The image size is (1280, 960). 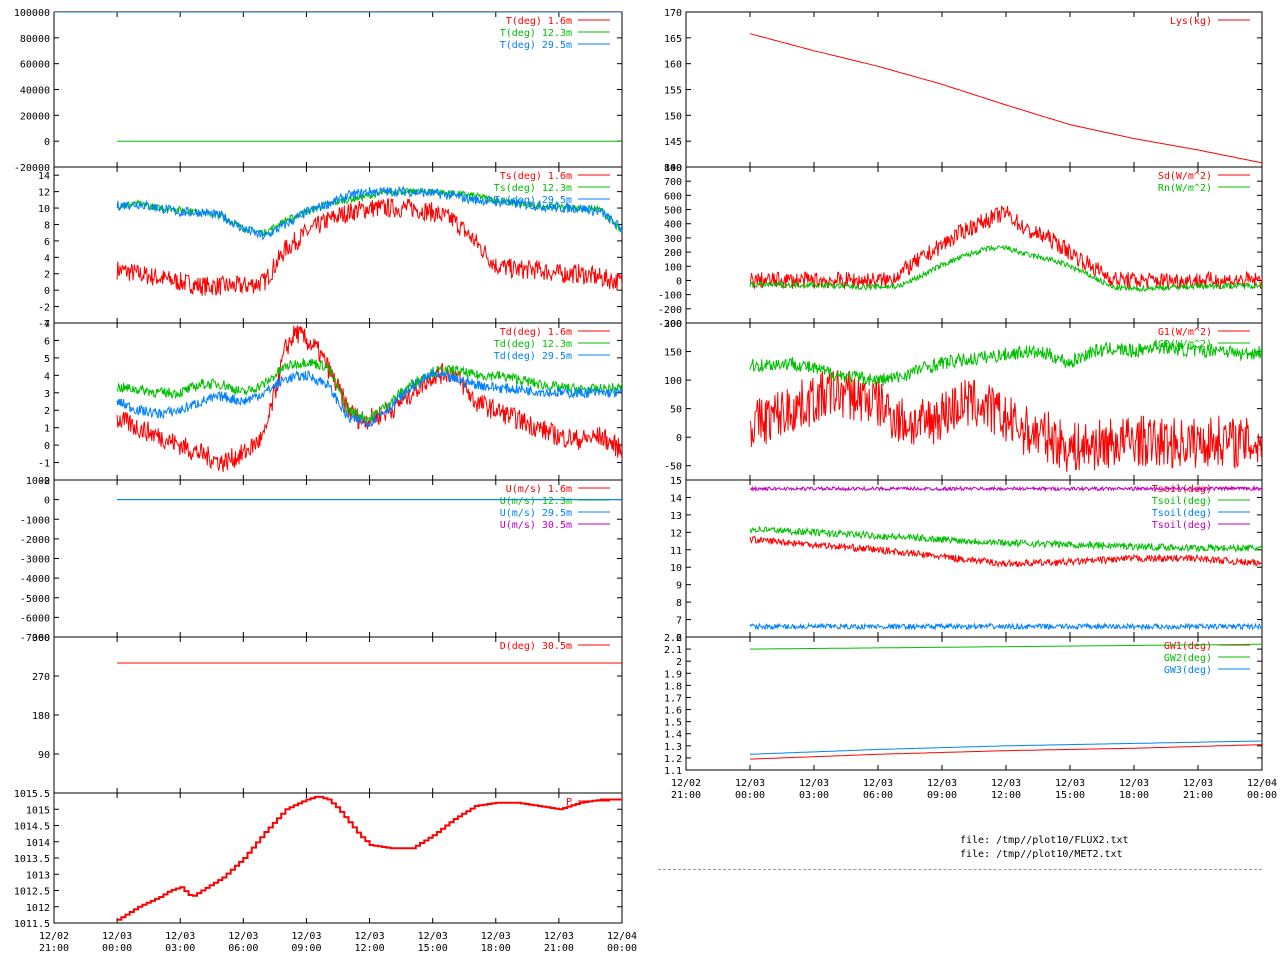 I want to click on y-tick-label: -1000, so click(x=35, y=520).